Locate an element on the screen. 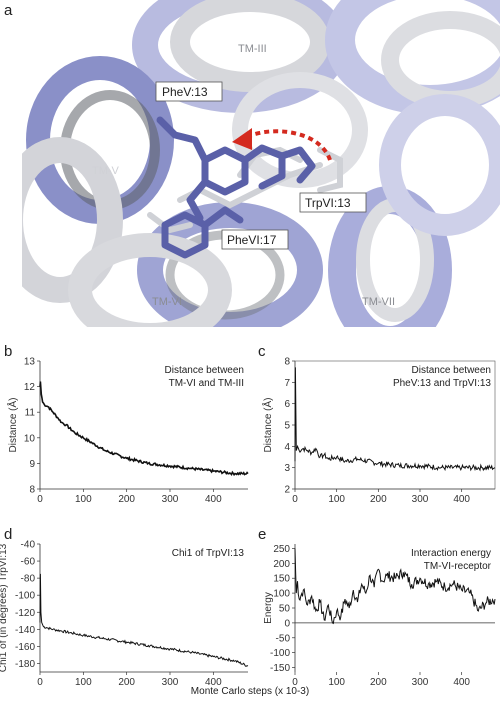  xtick-label-e-0: 0 is located at coordinates (295, 682).